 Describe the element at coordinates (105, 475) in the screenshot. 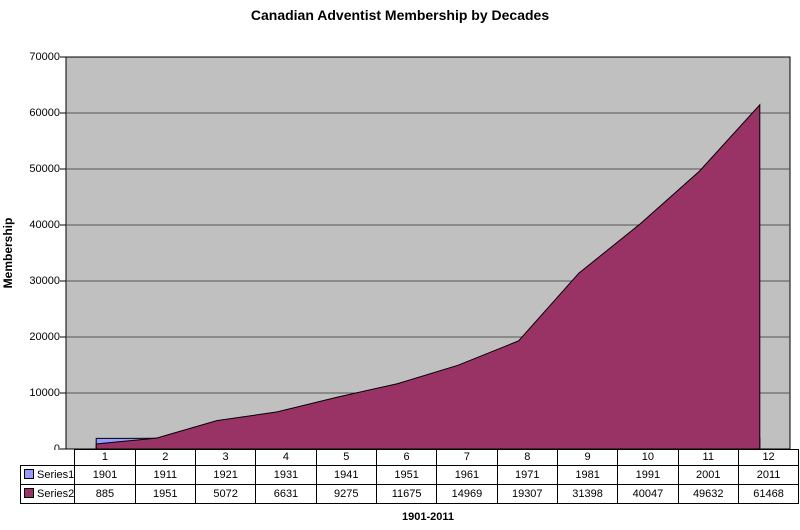

I see `value-cell: 1901` at that location.